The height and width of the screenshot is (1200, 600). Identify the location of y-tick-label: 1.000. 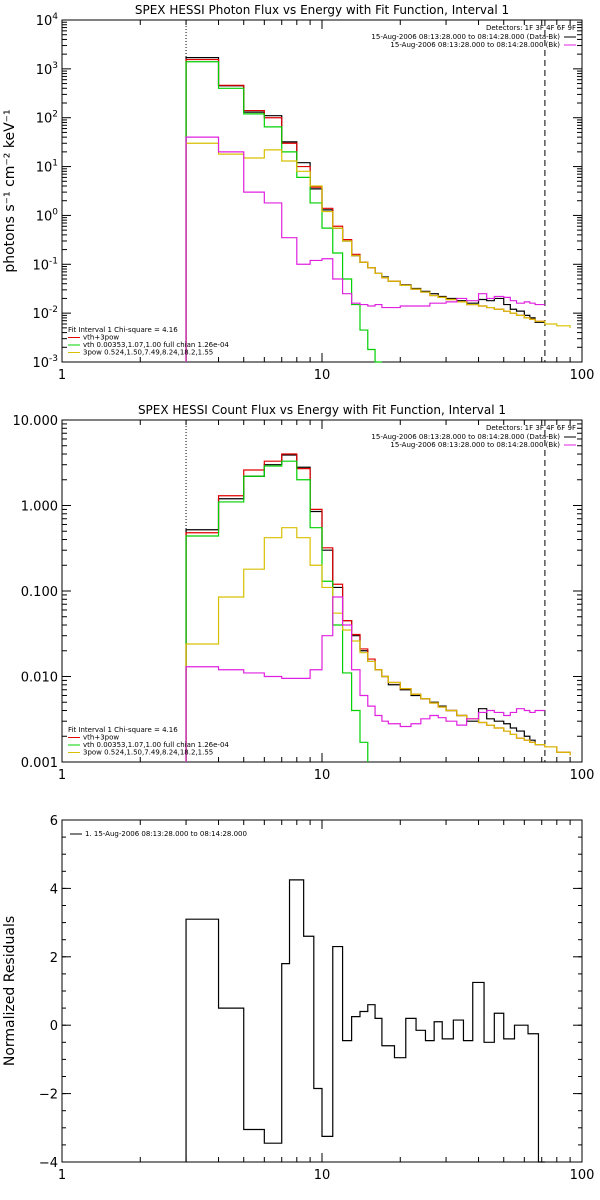
(39, 507).